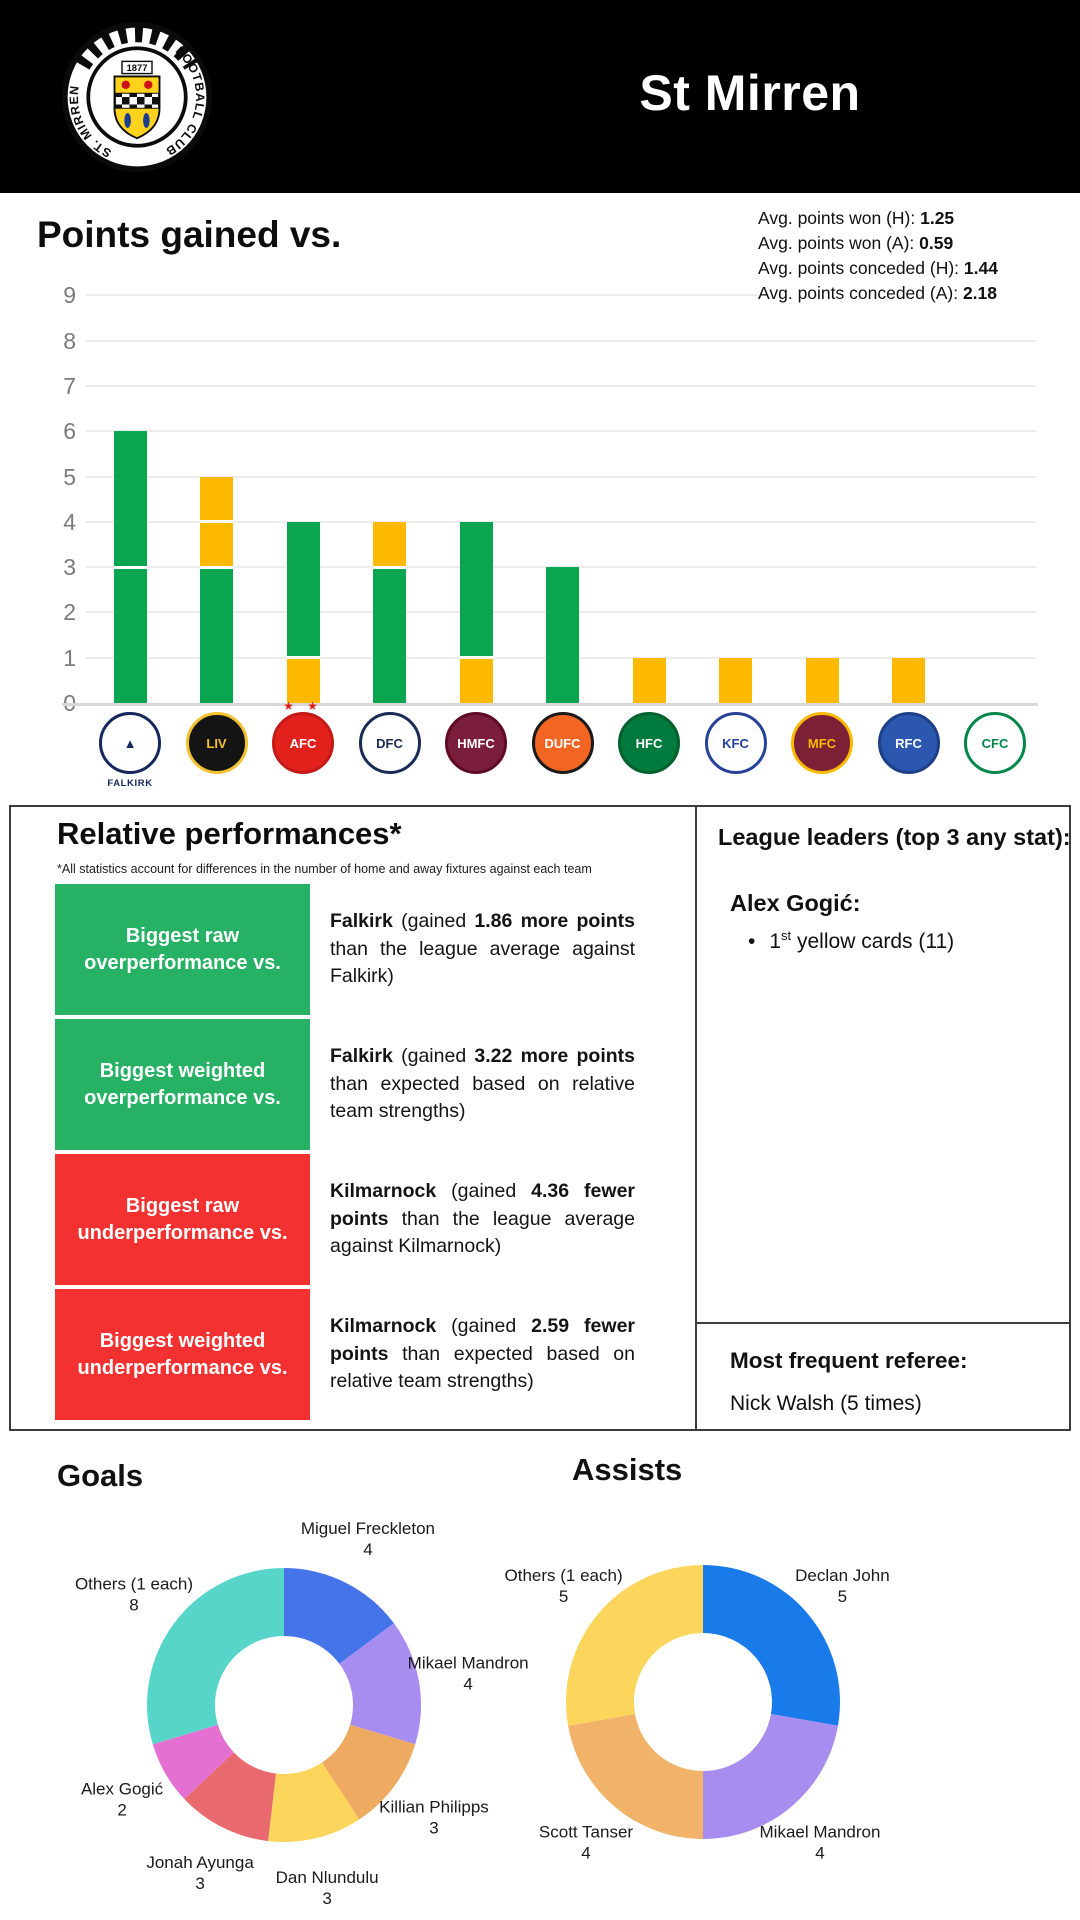 The height and width of the screenshot is (1920, 1080). Describe the element at coordinates (849, 1360) in the screenshot. I see `referee-heading: Most frequent referee:` at that location.